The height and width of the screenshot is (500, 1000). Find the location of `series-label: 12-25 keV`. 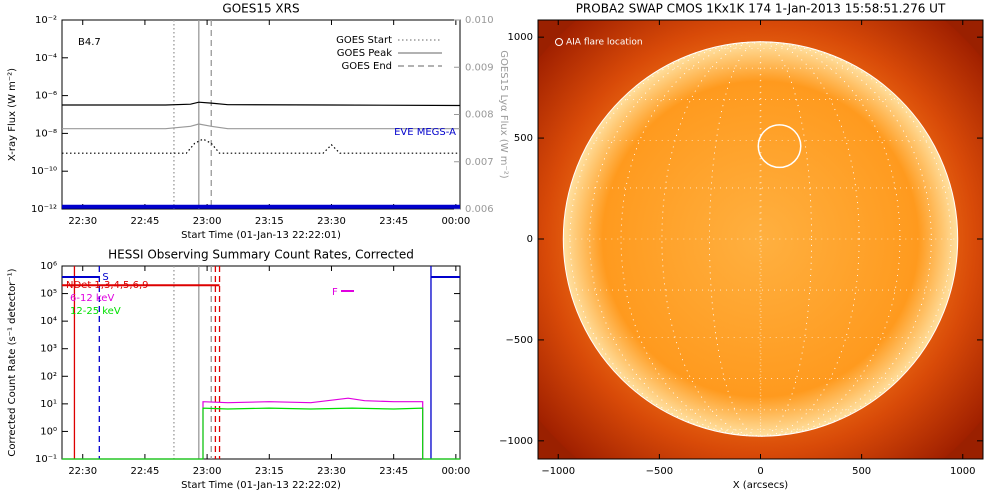

series-label: 12-25 keV is located at coordinates (95, 311).